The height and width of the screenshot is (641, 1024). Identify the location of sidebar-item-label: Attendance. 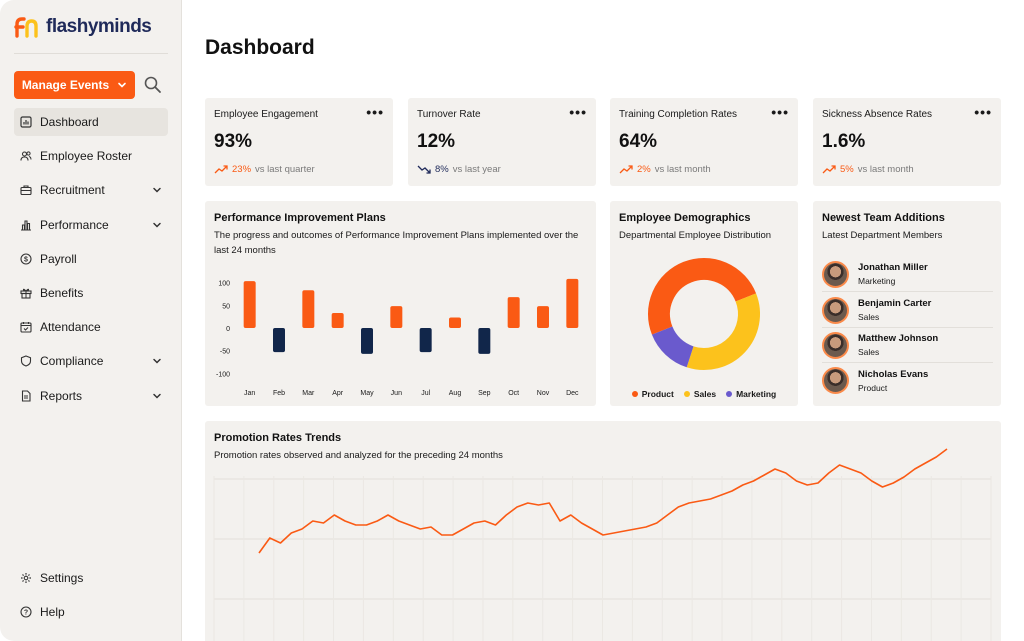
(70, 327).